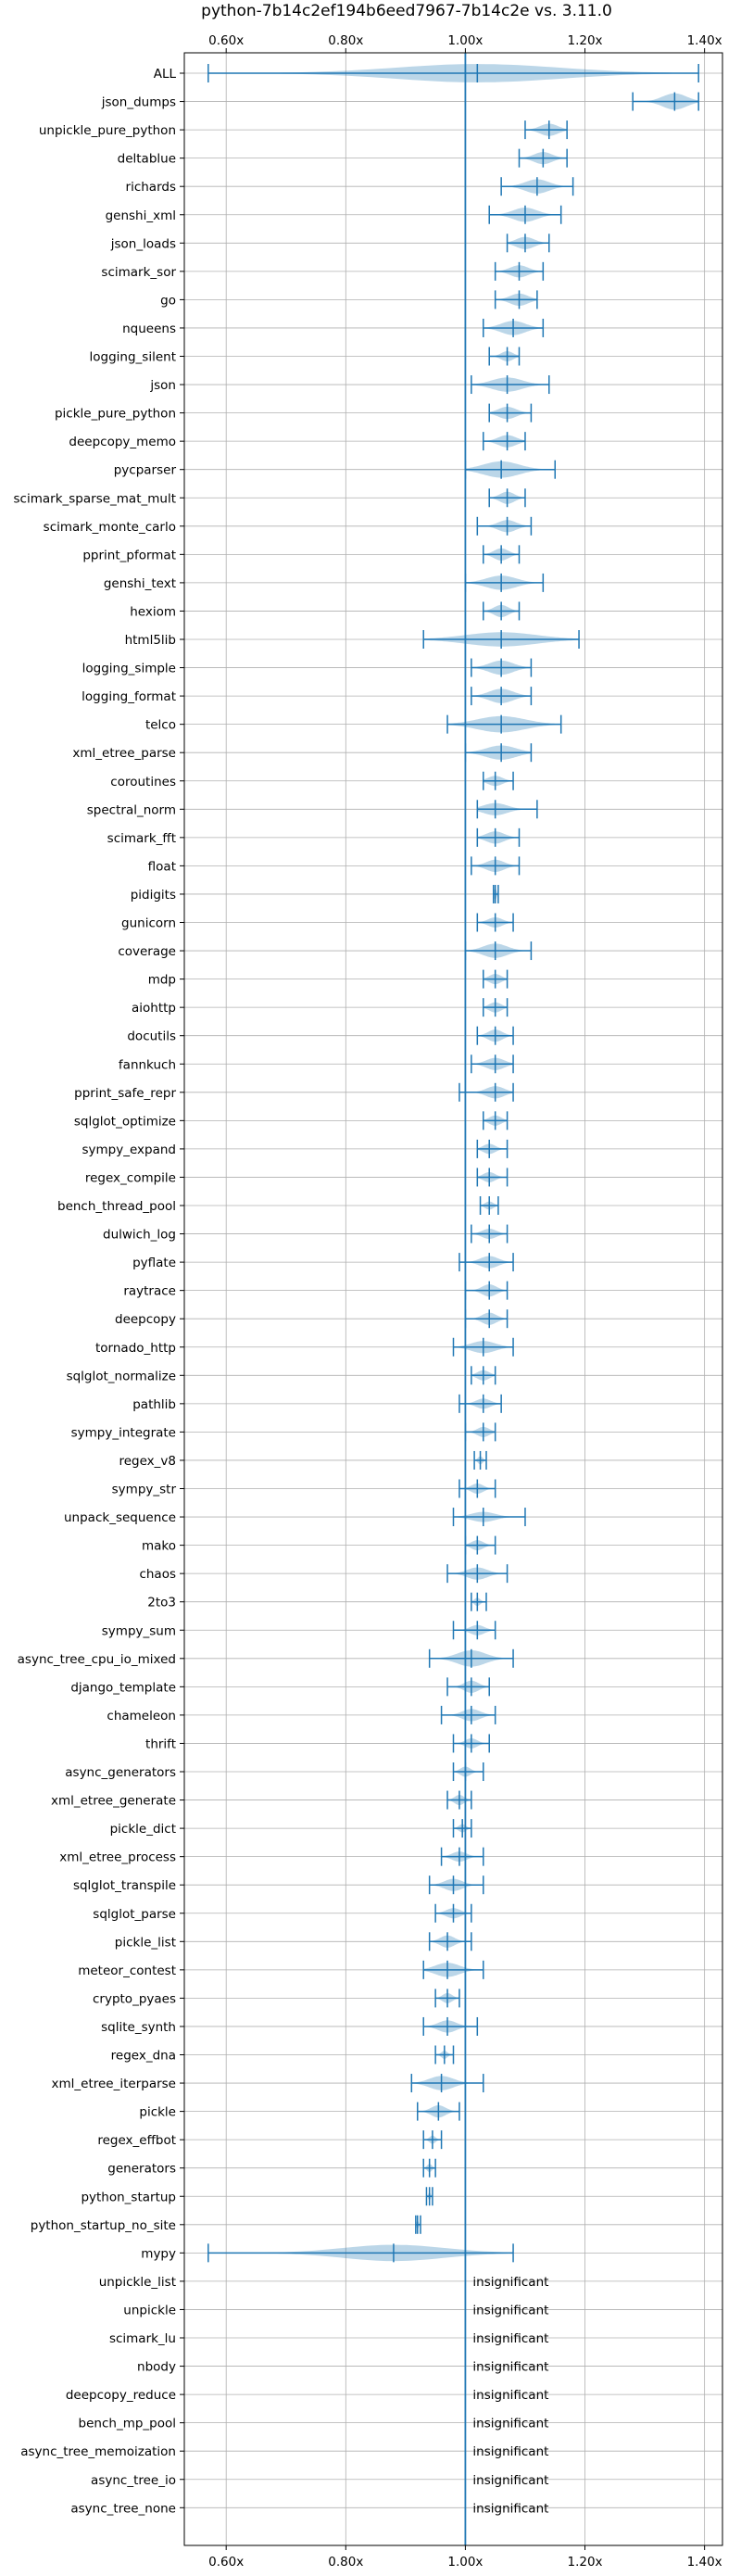 Image resolution: width=741 pixels, height=2576 pixels. Describe the element at coordinates (136, 2140) in the screenshot. I see `benchmark-label: regex_effbot` at that location.